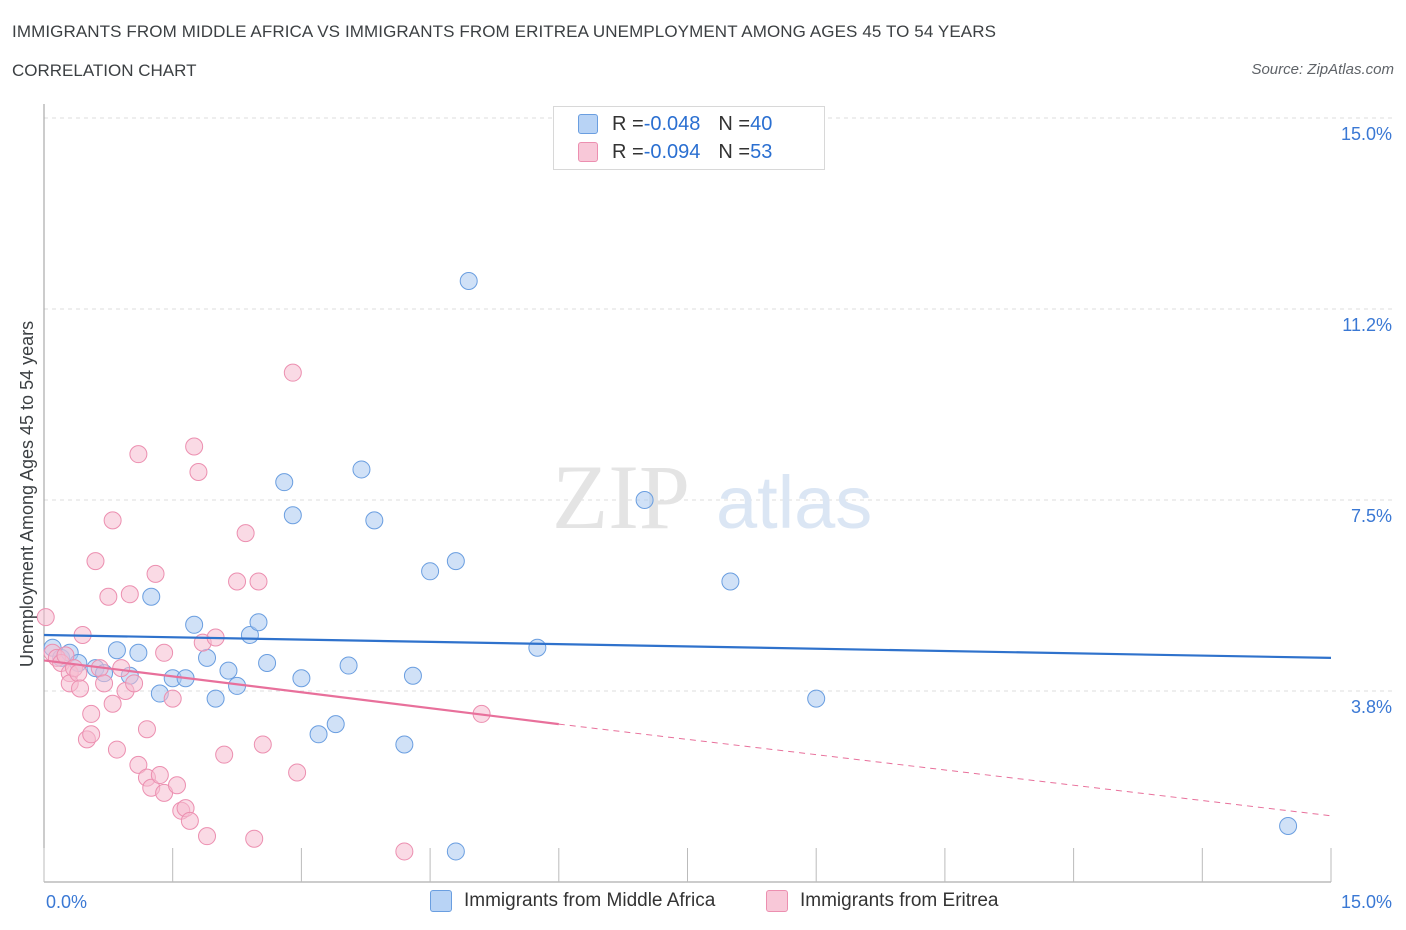 This screenshot has width=1406, height=930. What do you see at coordinates (1371, 516) in the screenshot?
I see `y-tick-label: 7.5%` at bounding box center [1371, 516].